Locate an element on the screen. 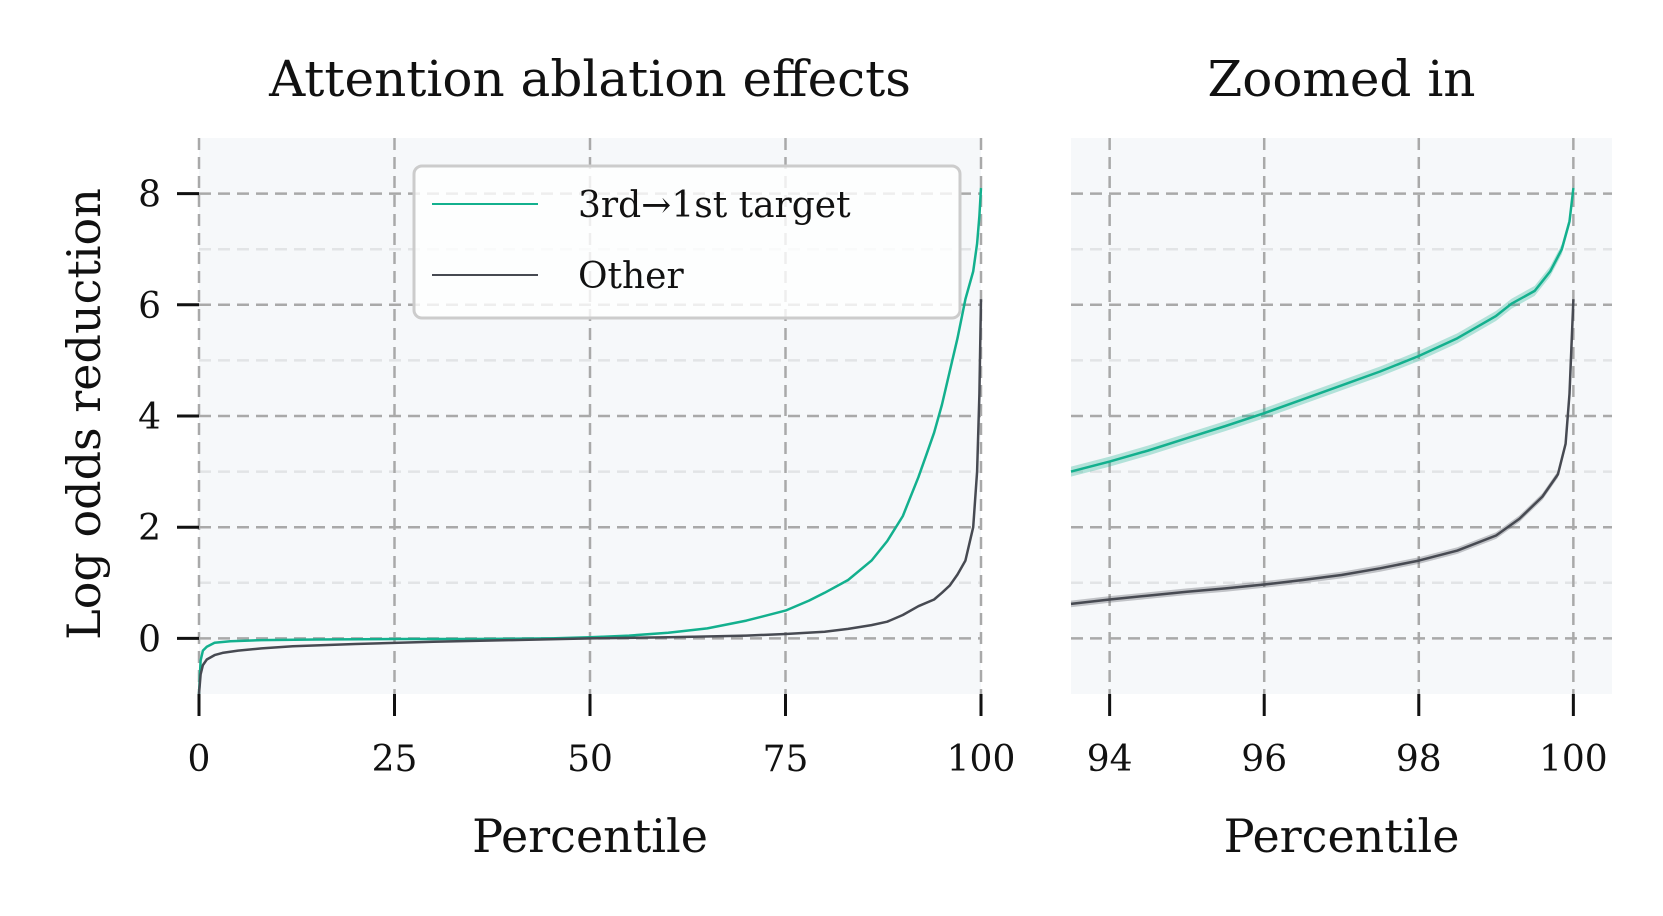 Image resolution: width=1663 pixels, height=916 pixels. left-x-axis-label: Percentile is located at coordinates (590, 836).